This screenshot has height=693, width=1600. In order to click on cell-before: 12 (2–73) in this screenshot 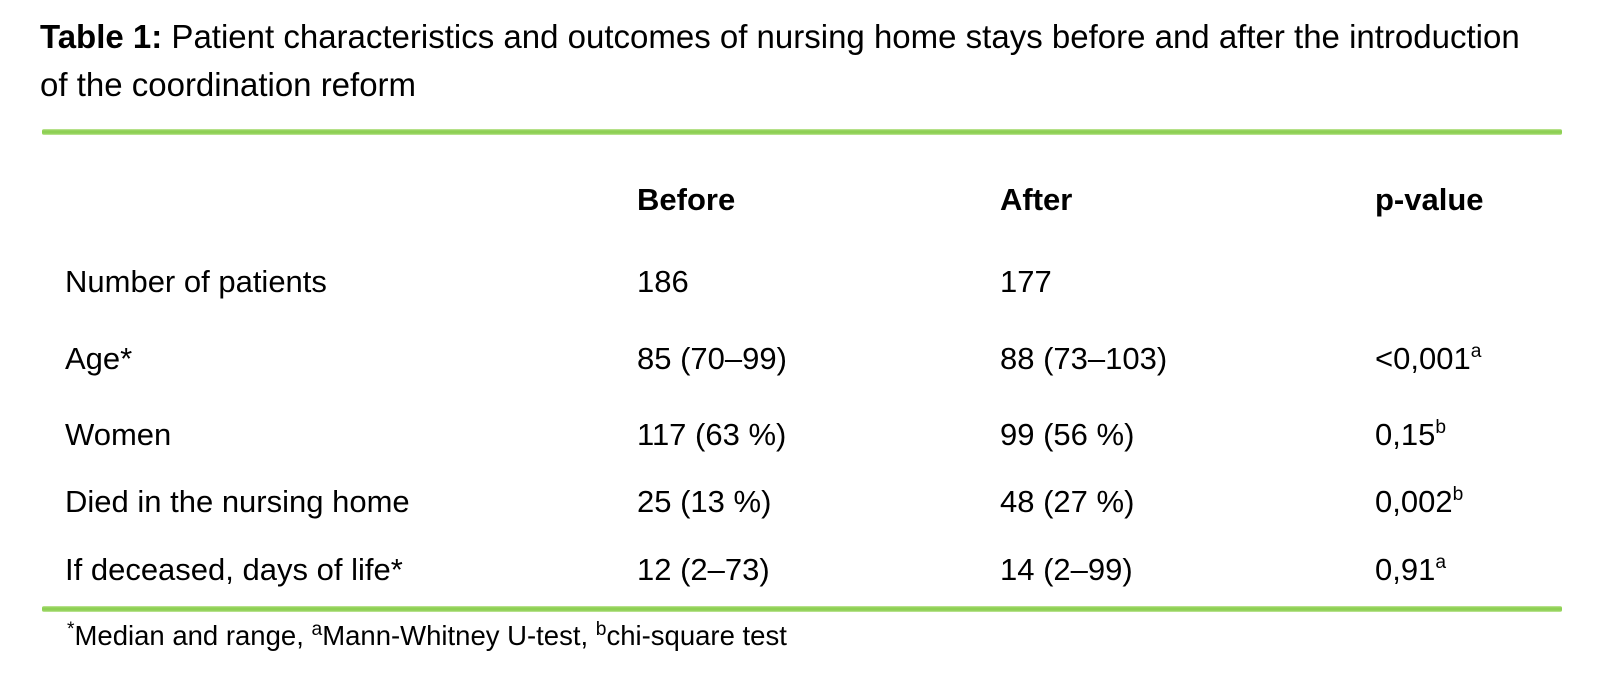, I will do `click(703, 569)`.